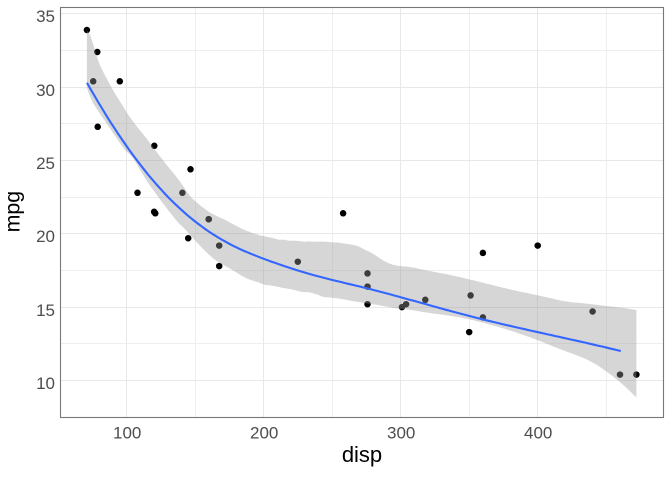 Image resolution: width=672 pixels, height=480 pixels. I want to click on svg-text: 15, so click(45, 310).